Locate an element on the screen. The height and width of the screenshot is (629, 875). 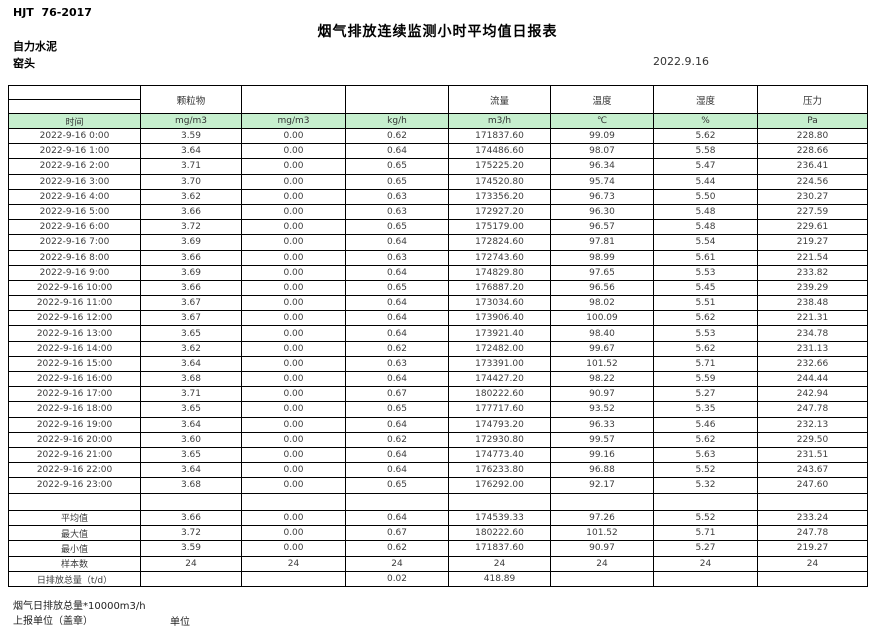
row-label-cell: 2022-9-16 23:00 is located at coordinates (74, 485).